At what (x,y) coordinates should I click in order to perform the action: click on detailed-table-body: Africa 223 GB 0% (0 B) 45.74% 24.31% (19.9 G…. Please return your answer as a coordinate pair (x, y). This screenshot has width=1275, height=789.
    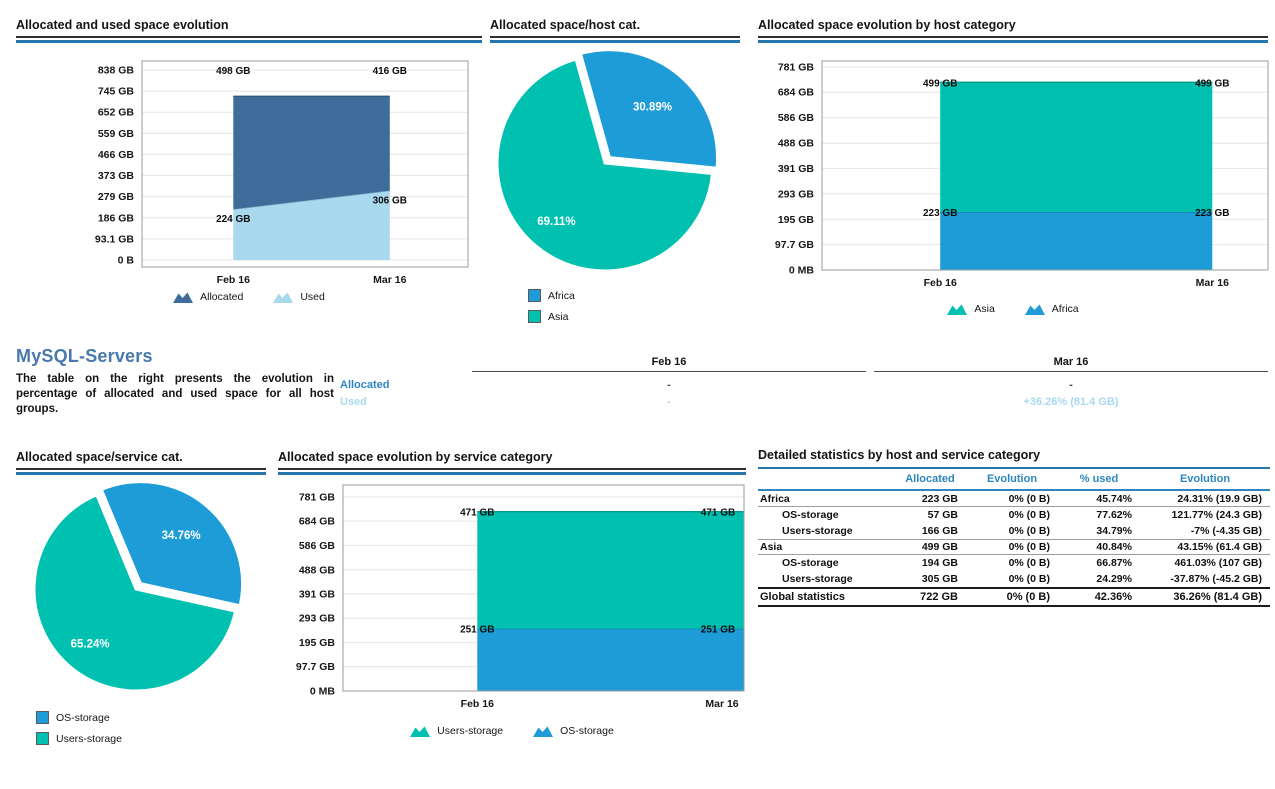
    Looking at the image, I should click on (1014, 549).